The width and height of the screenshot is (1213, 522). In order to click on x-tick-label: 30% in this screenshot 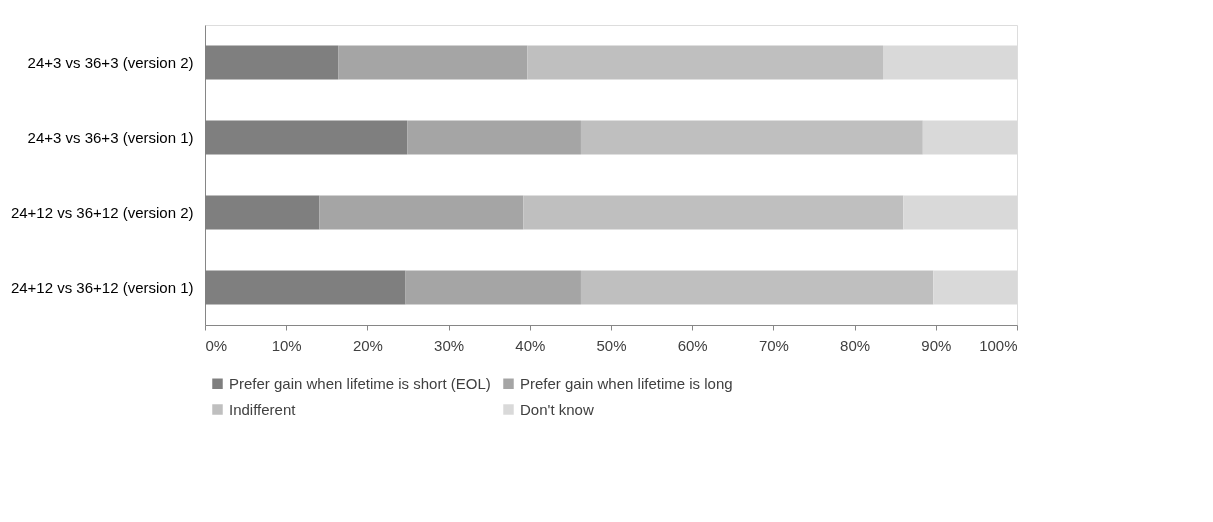, I will do `click(449, 345)`.